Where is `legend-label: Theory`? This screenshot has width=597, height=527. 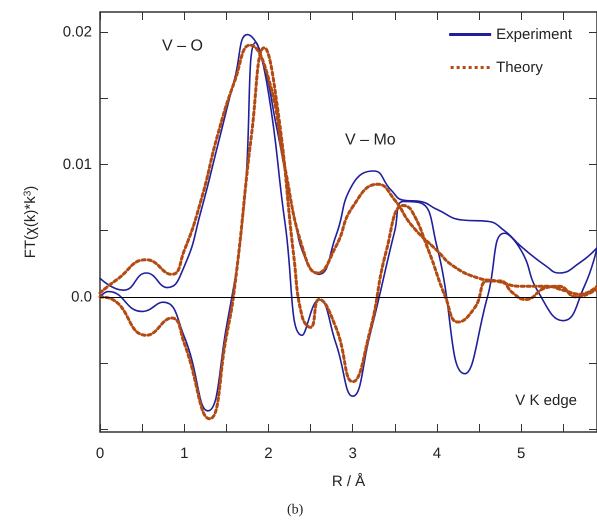 legend-label: Theory is located at coordinates (520, 67).